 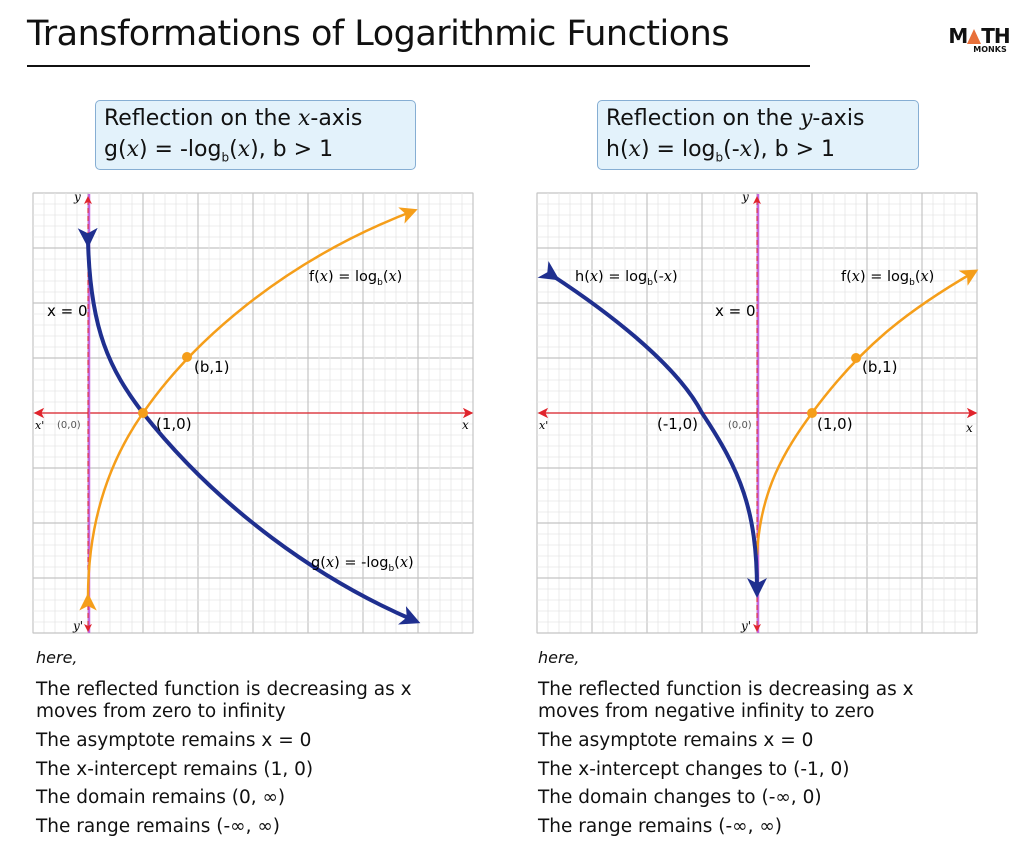 I want to click on note-item: The x-intercept remains (1, 0), so click(x=175, y=769).